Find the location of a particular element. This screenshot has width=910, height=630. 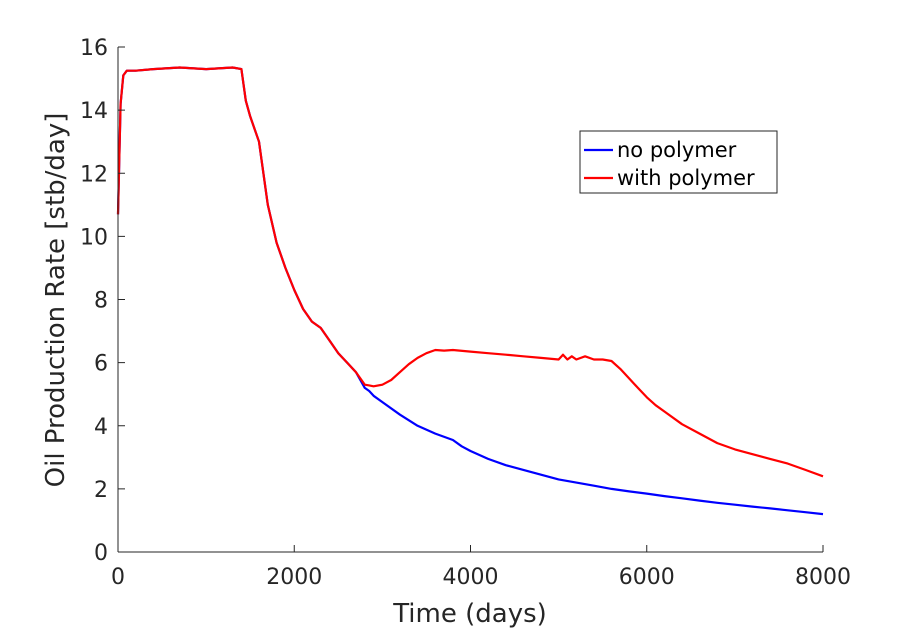

legend-box is located at coordinates (678, 162).